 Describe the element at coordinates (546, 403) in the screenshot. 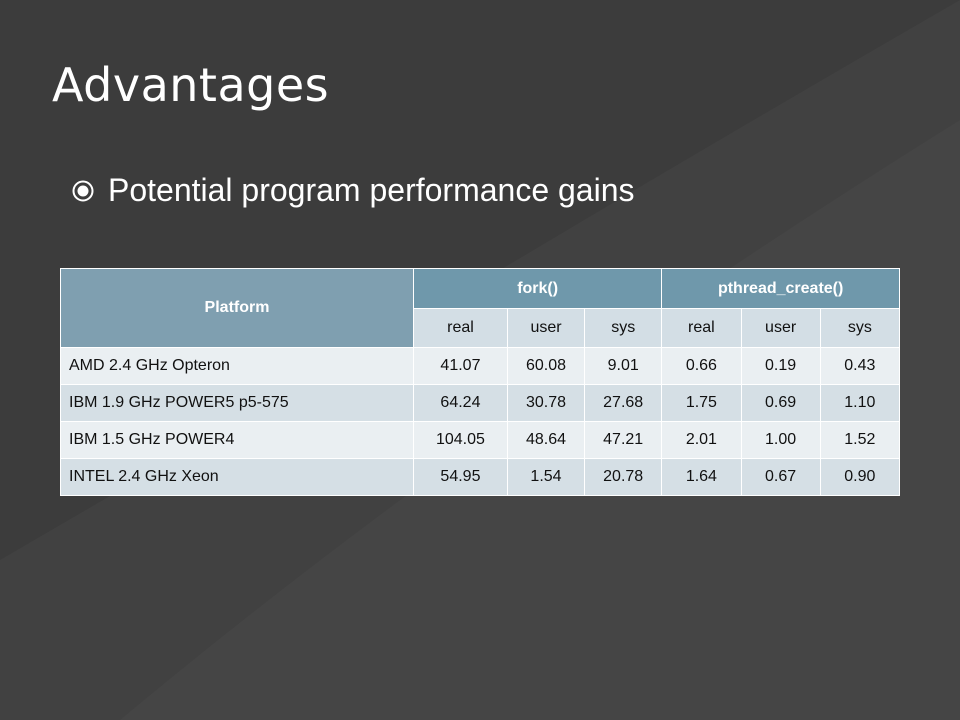

I see `value-cell: 30.78` at that location.